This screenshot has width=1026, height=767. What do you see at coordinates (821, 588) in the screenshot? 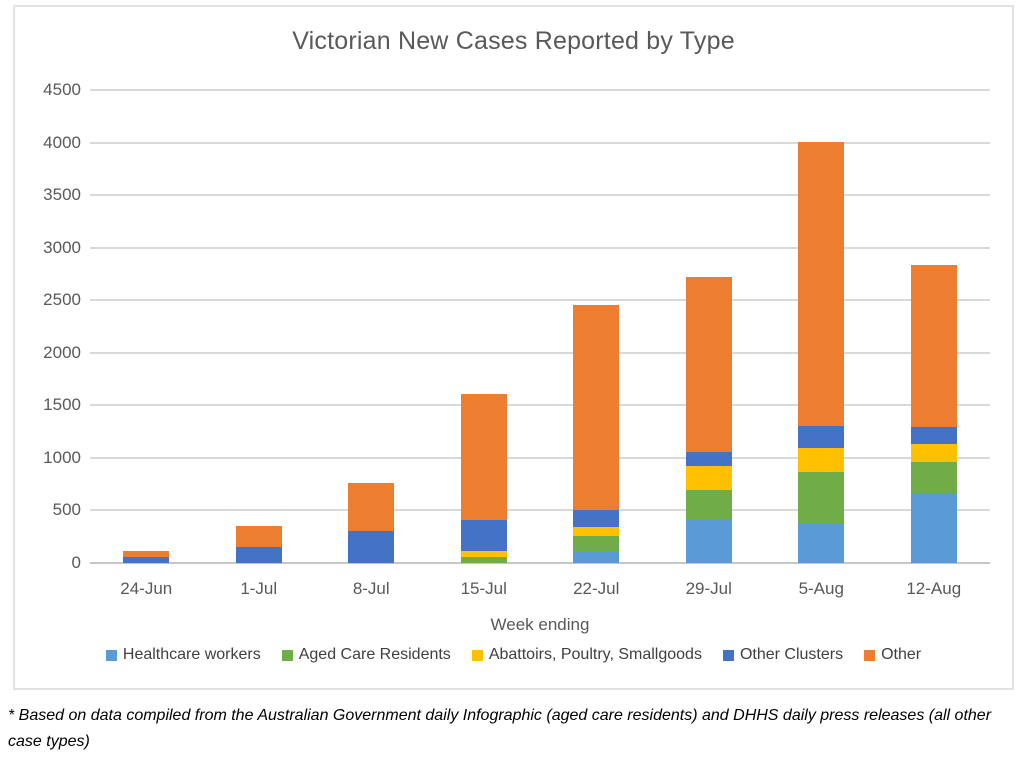
I see `x-tick-label-5-Aug: 5-Aug` at bounding box center [821, 588].